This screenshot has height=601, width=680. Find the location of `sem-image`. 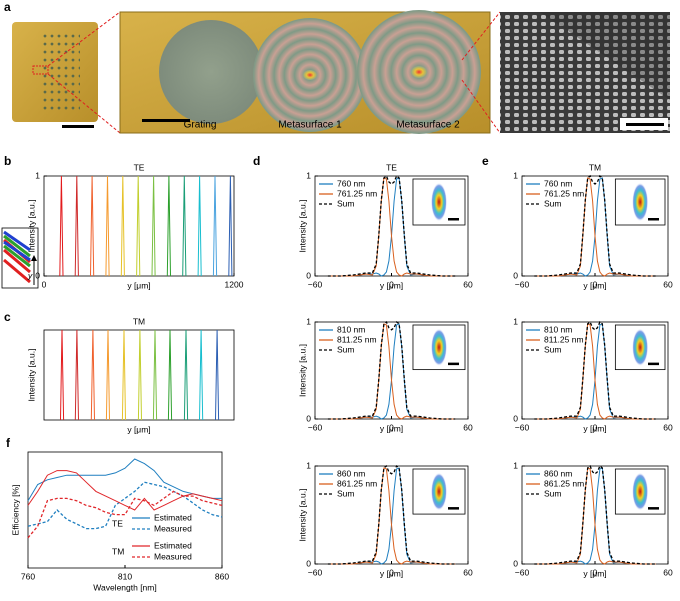

sem-image is located at coordinates (585, 72).